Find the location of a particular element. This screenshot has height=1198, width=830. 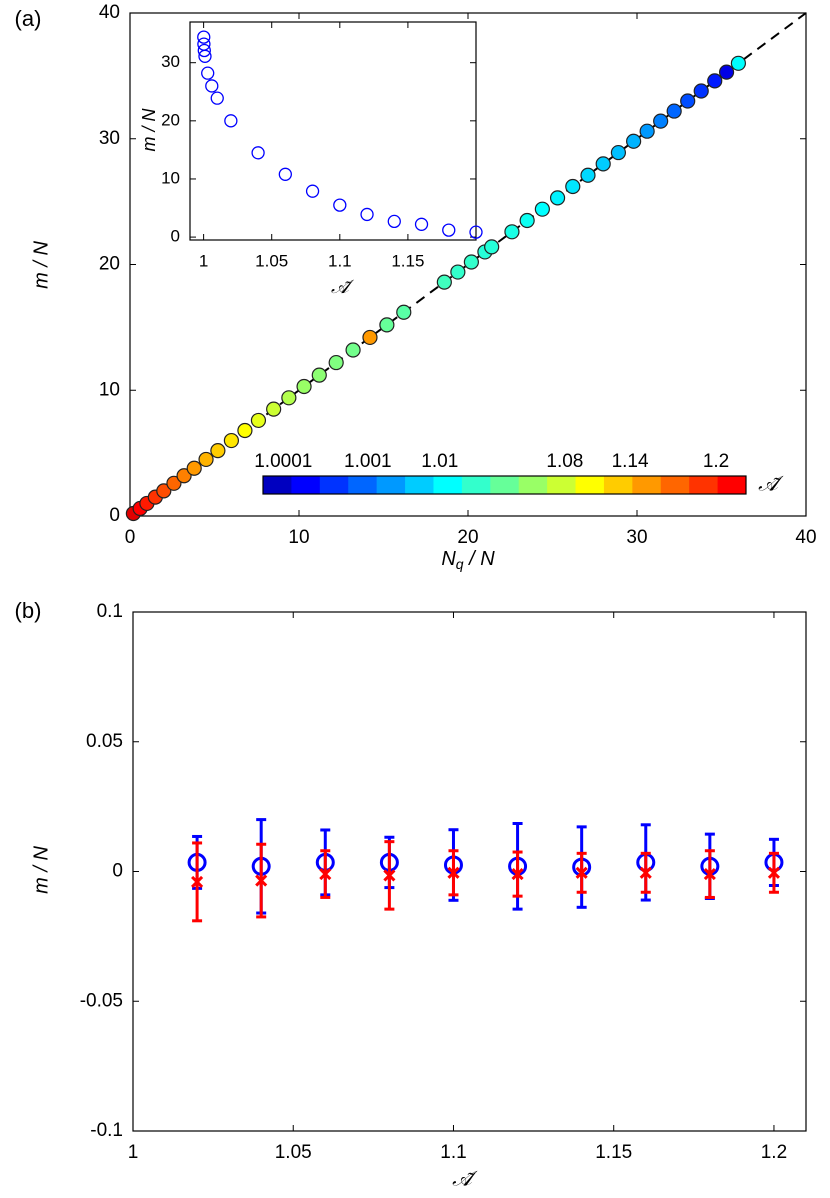

x-tick-label: 10 is located at coordinates (298, 537).